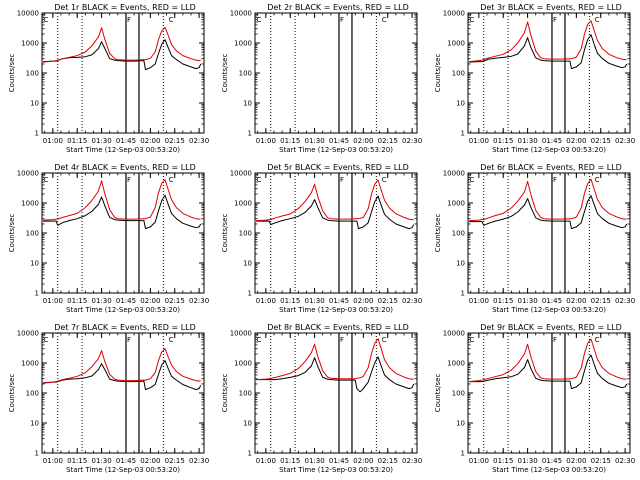 Image resolution: width=640 pixels, height=480 pixels. Describe the element at coordinates (125, 167) in the screenshot. I see `panel-4-title: Det 4r BLACK = Events, RED = LLD` at that location.